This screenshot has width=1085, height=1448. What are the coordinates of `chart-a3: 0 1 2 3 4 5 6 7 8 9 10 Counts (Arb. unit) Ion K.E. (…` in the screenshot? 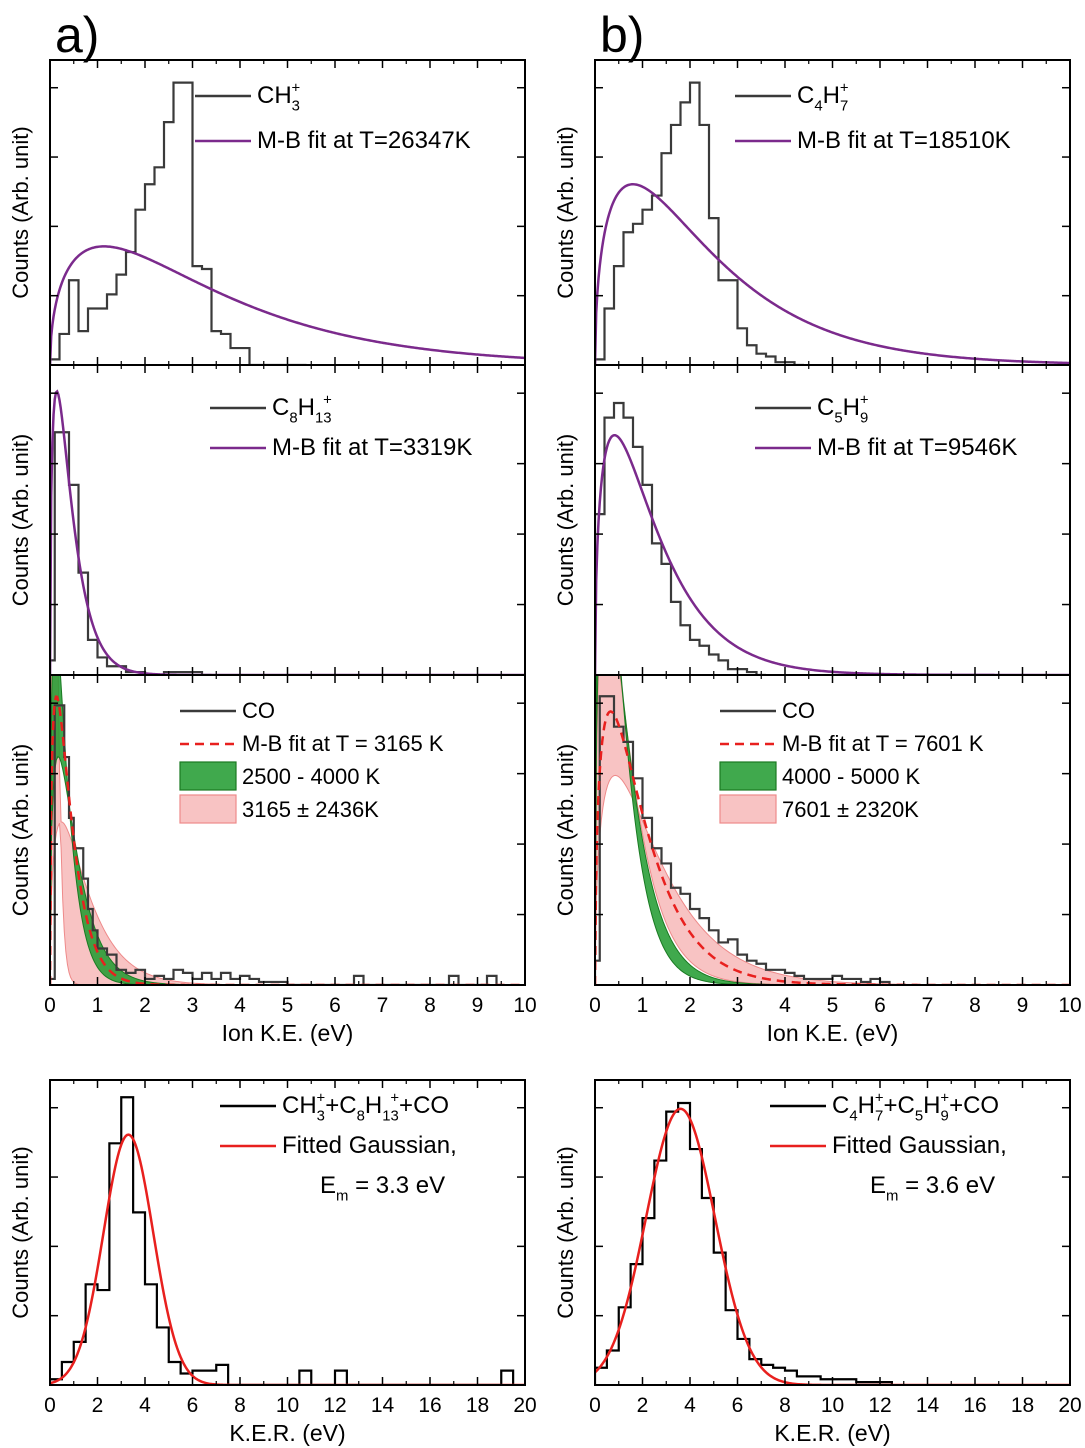 It's located at (272, 860).